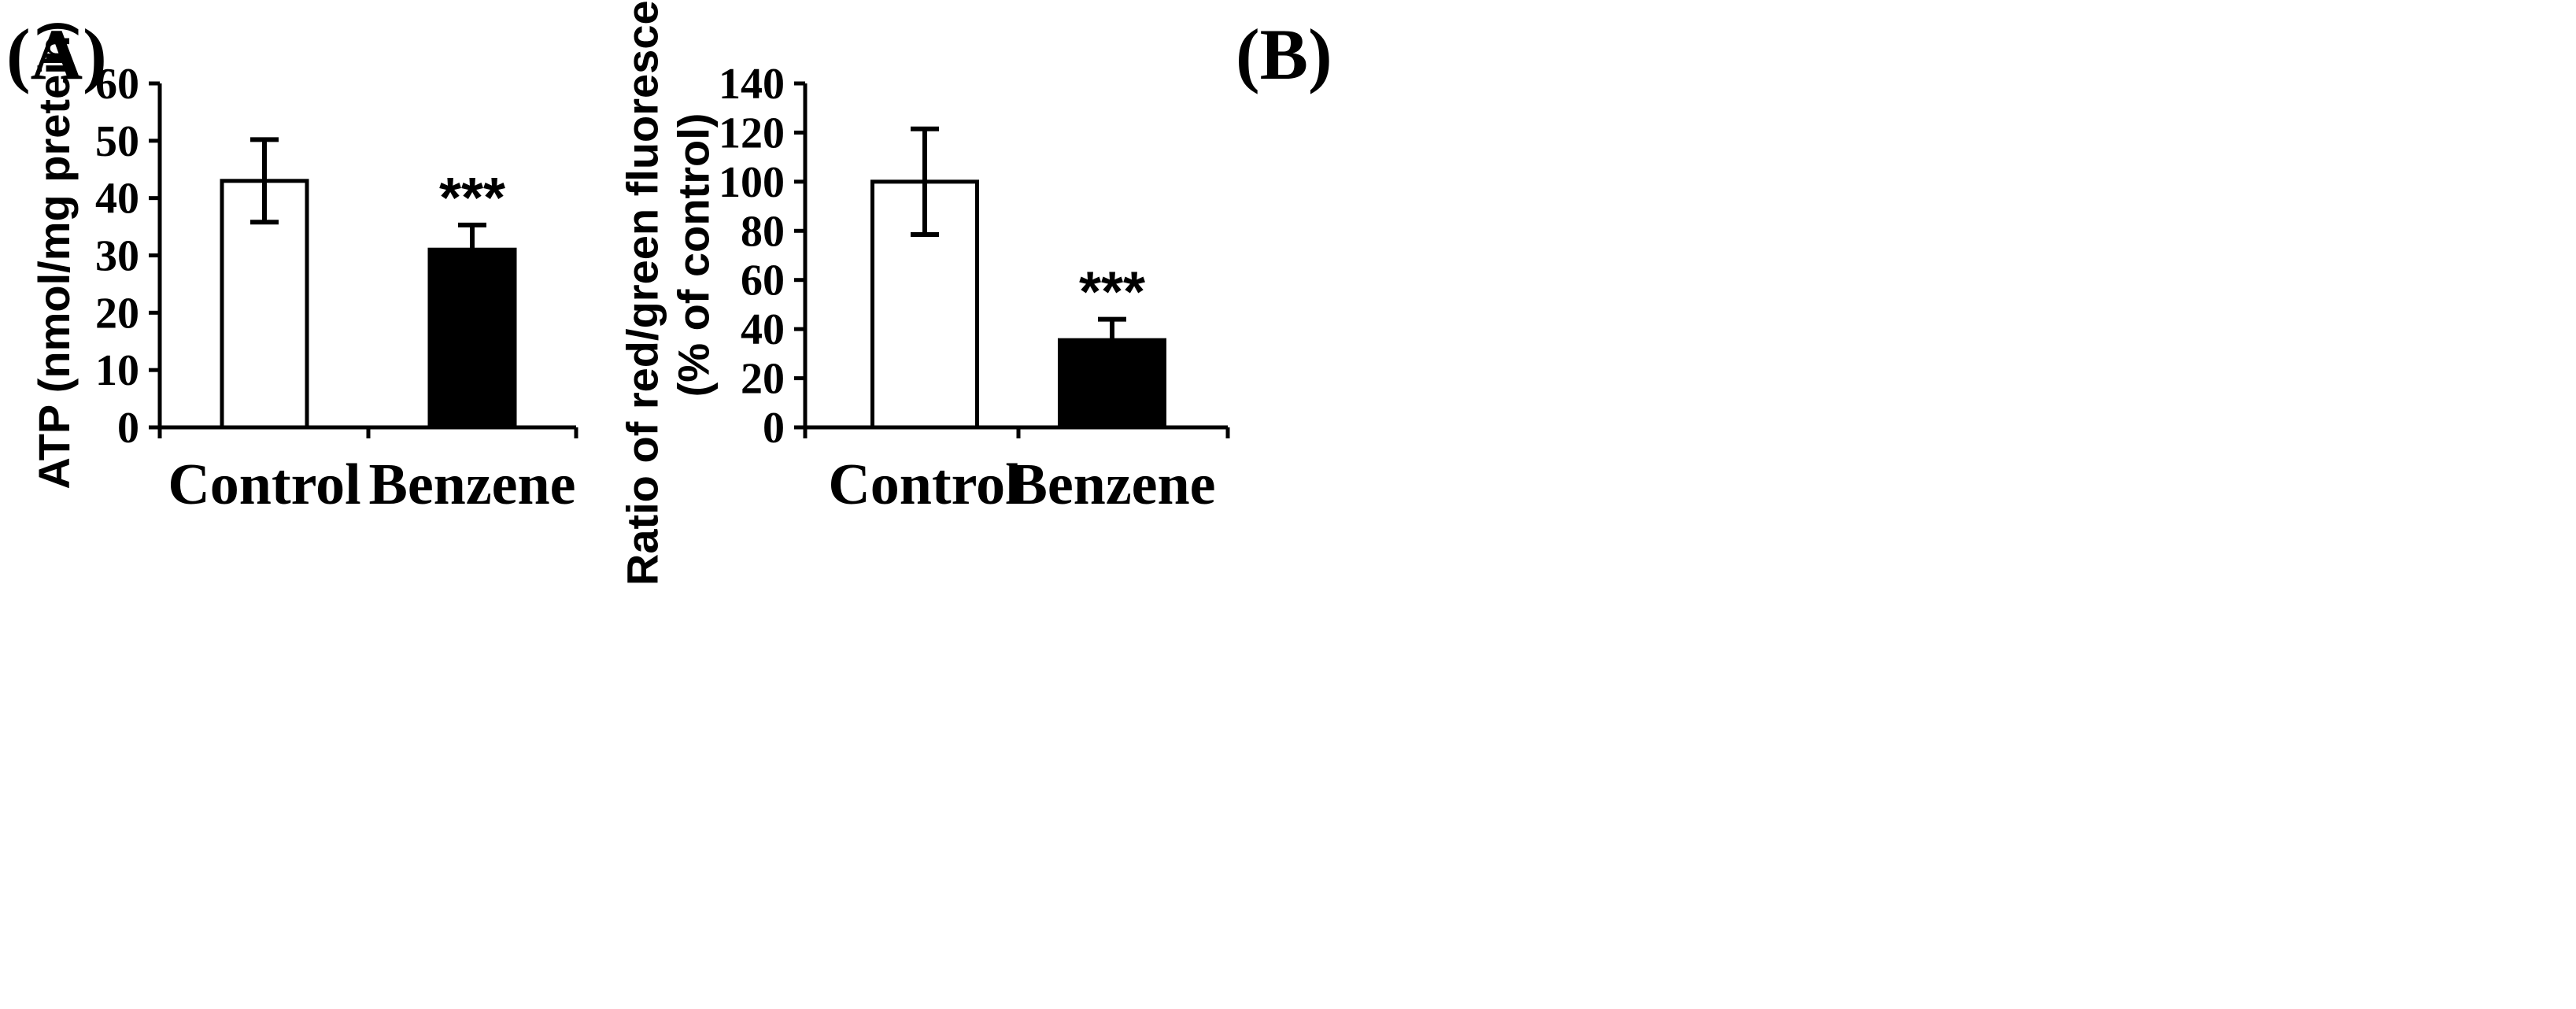  What do you see at coordinates (763, 231) in the screenshot?
I see `y-tick-label-b: 80` at bounding box center [763, 231].